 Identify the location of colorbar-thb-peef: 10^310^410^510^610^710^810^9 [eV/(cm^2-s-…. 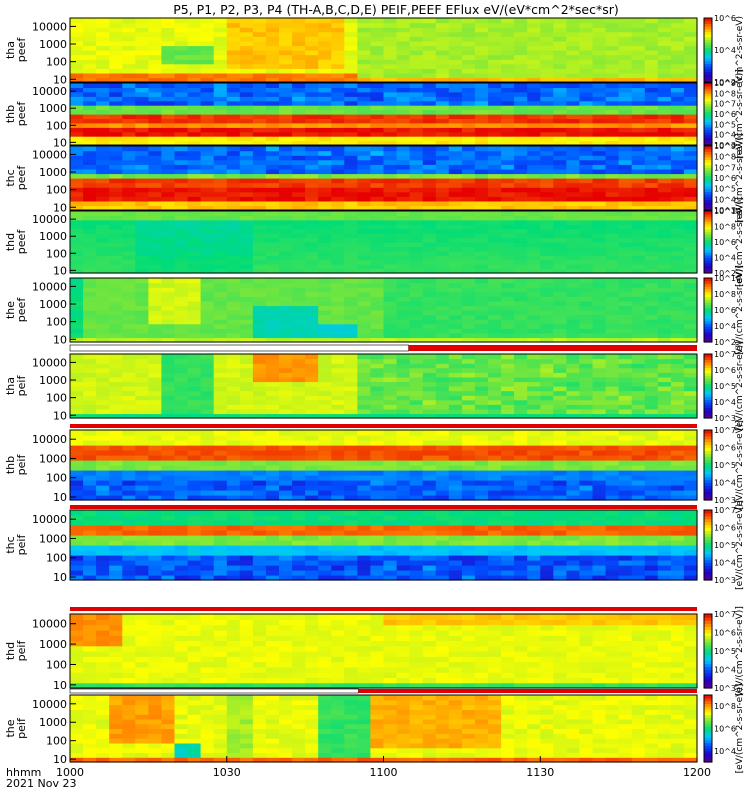
(724, 114).